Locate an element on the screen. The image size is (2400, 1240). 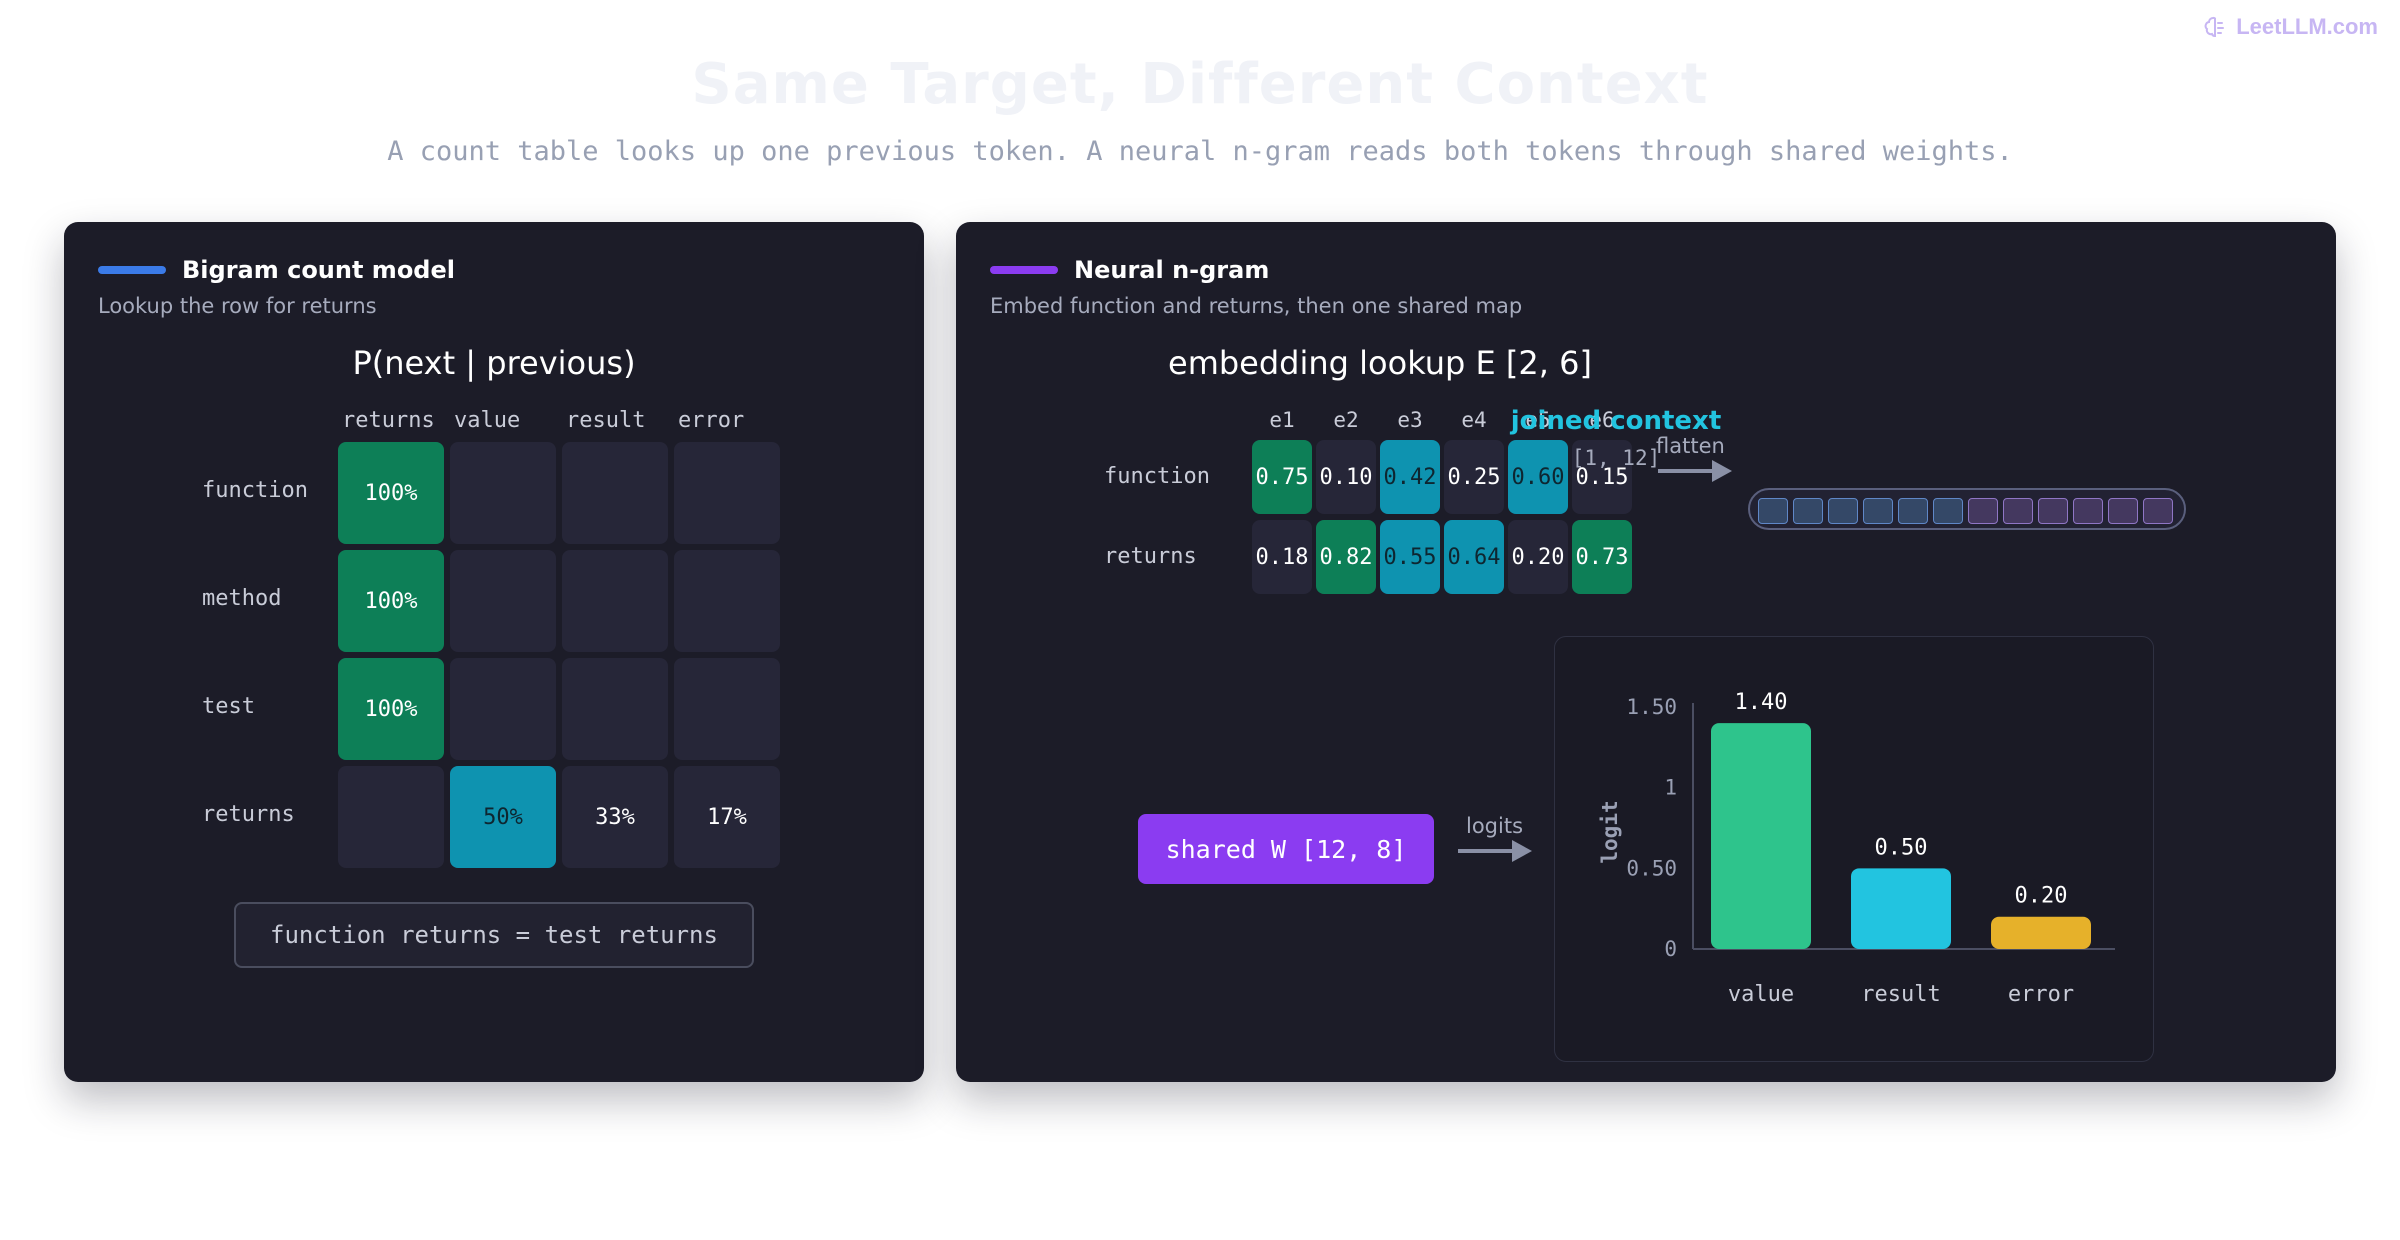
logits-label: logits is located at coordinates (1495, 826).